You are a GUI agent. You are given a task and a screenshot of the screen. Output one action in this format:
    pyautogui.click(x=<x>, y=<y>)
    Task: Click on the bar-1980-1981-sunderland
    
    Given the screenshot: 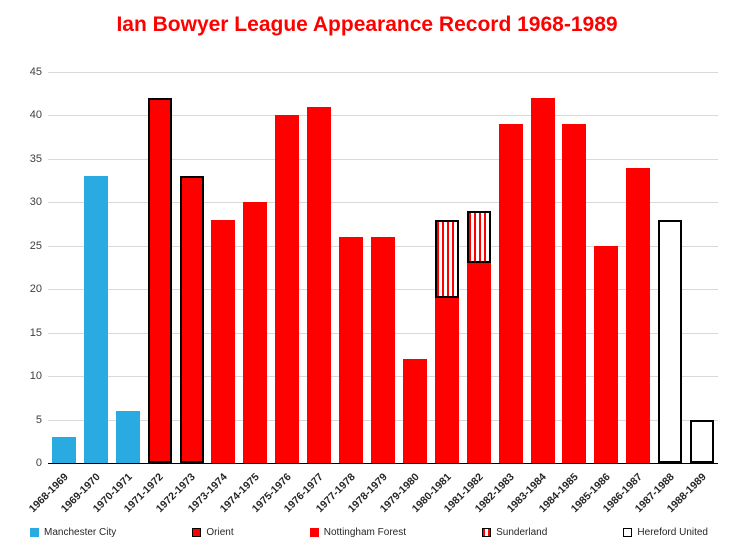 What is the action you would take?
    pyautogui.click(x=446, y=258)
    